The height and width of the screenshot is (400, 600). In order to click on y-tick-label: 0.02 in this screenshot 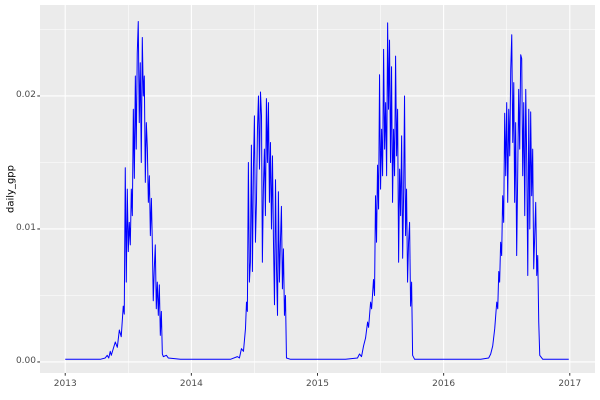, I will do `click(25, 95)`.